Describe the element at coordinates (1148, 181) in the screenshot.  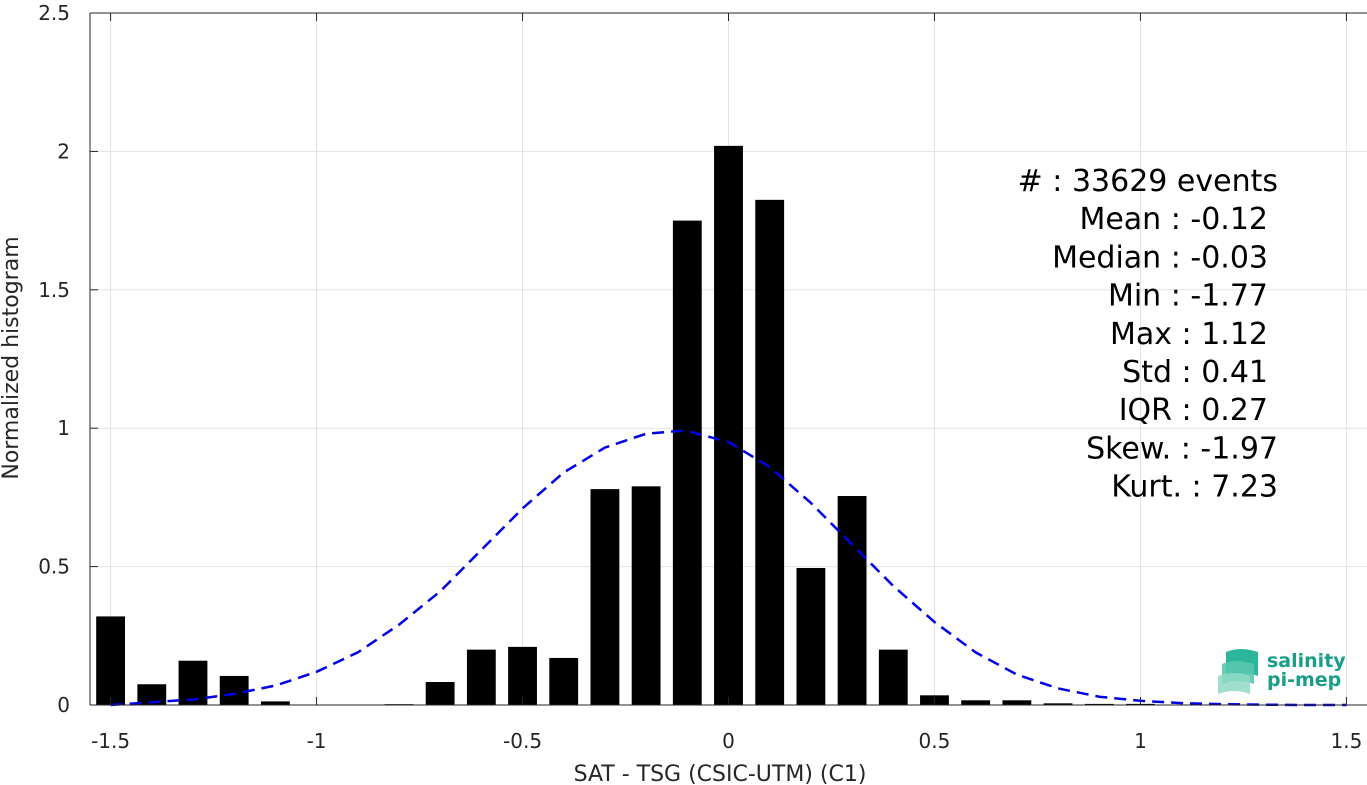
I see `stat-line-0: # : 33629 events` at that location.